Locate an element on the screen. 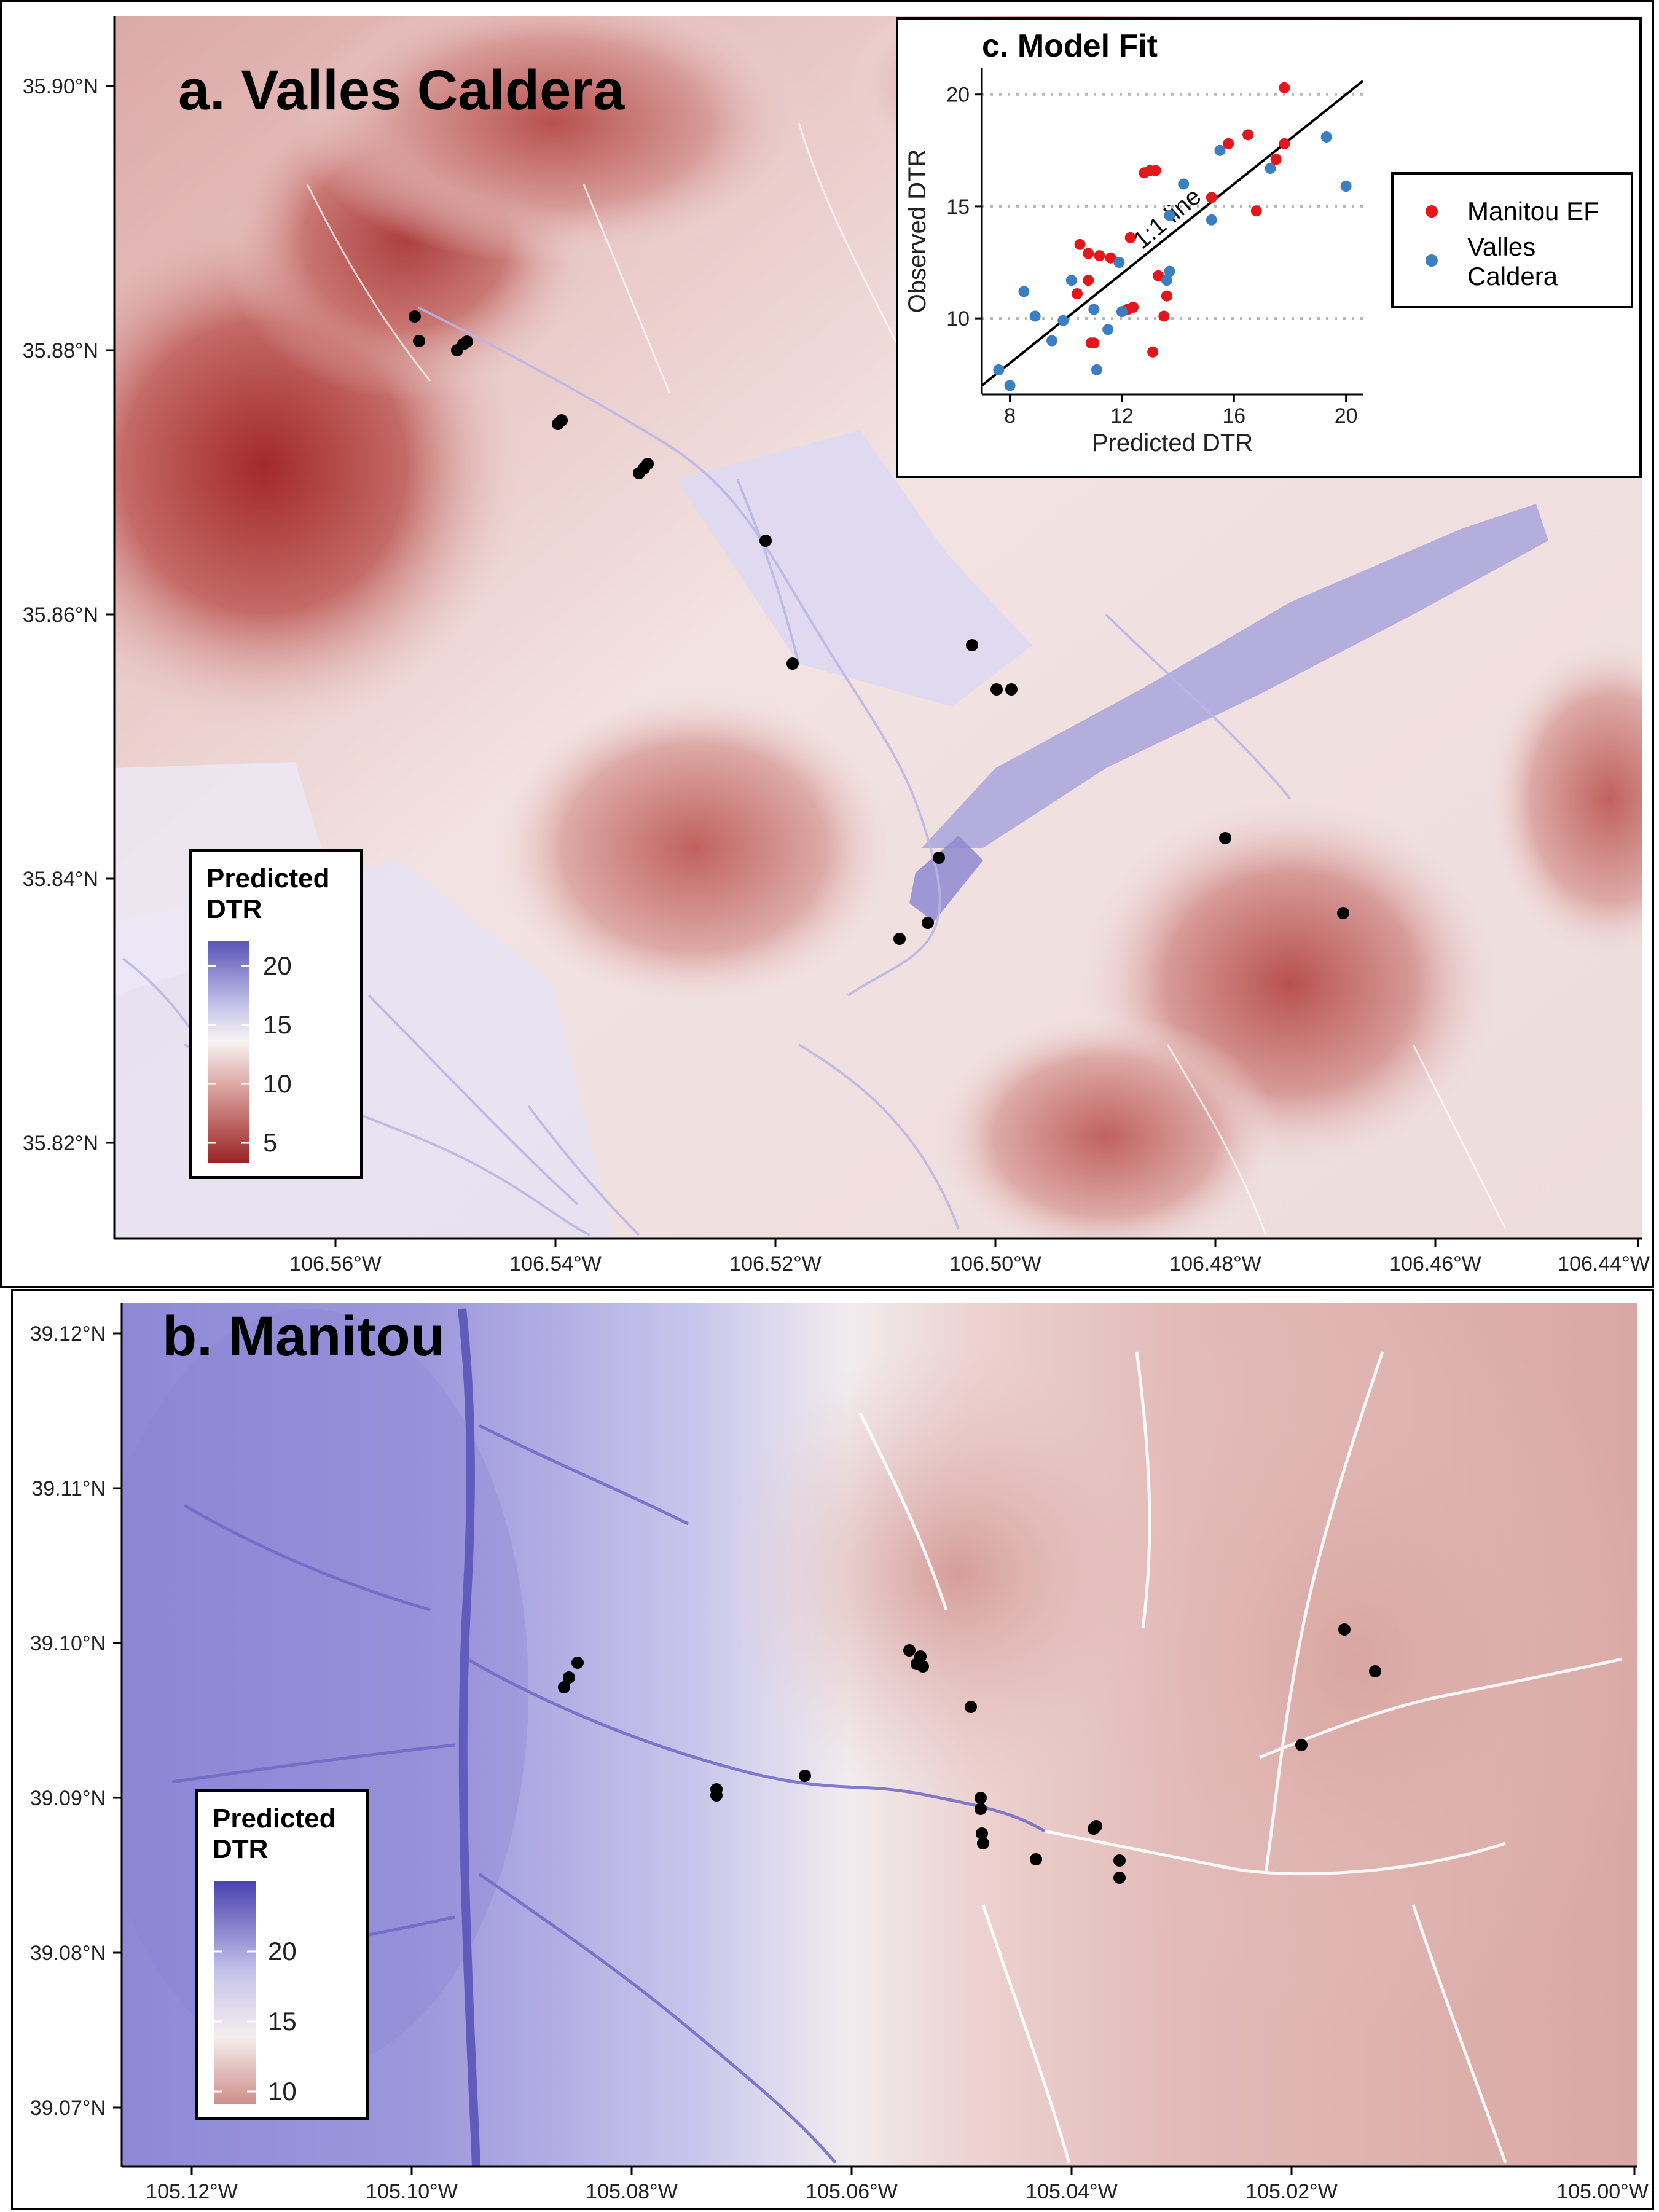 The width and height of the screenshot is (1659, 2212). panel-b-legend-label: 20 is located at coordinates (282, 1951).